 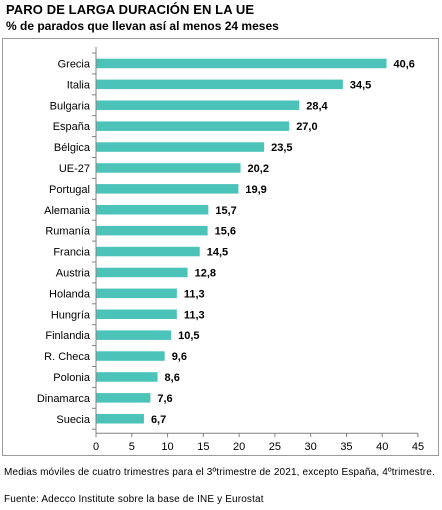 I want to click on x-tick-label: 35, so click(x=346, y=447).